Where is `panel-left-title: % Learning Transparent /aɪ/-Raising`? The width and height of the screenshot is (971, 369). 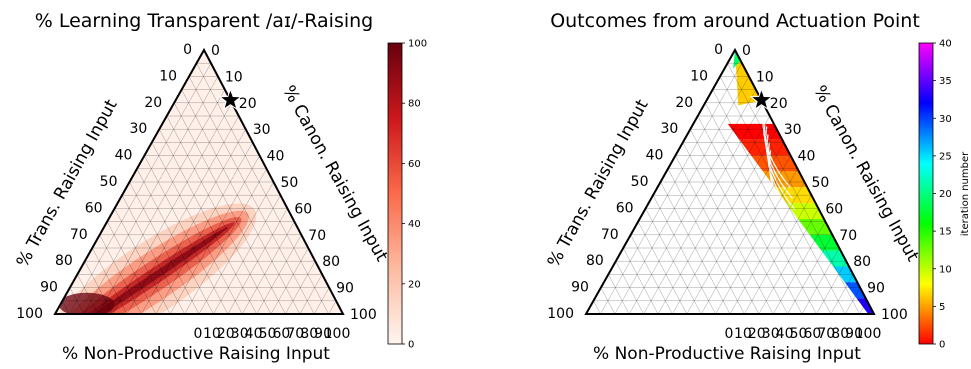
panel-left-title: % Learning Transparent /aɪ/-Raising is located at coordinates (204, 21).